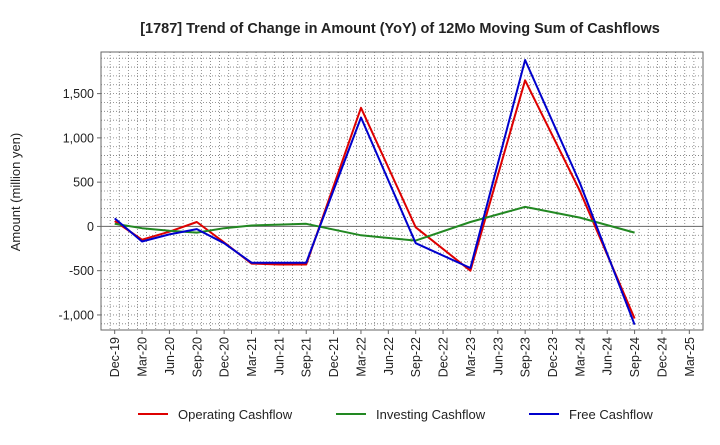 This screenshot has height=445, width=720. What do you see at coordinates (498, 356) in the screenshot?
I see `x-tick-label: Jun-23` at bounding box center [498, 356].